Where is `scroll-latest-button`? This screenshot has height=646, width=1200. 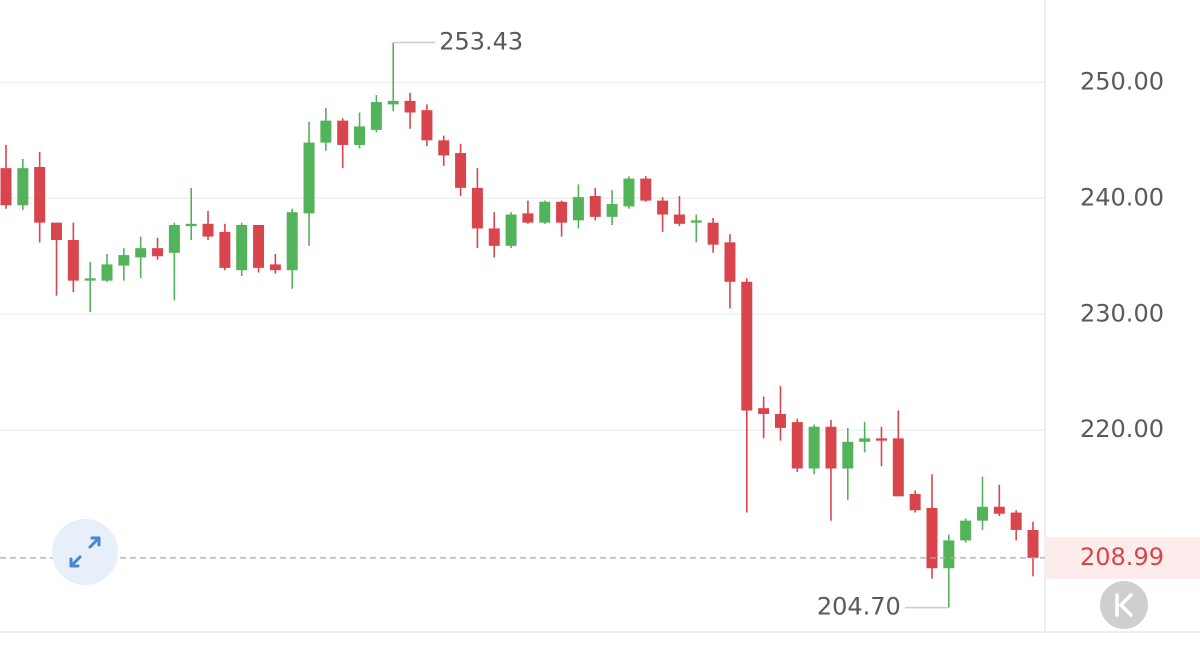 scroll-latest-button is located at coordinates (1124, 605).